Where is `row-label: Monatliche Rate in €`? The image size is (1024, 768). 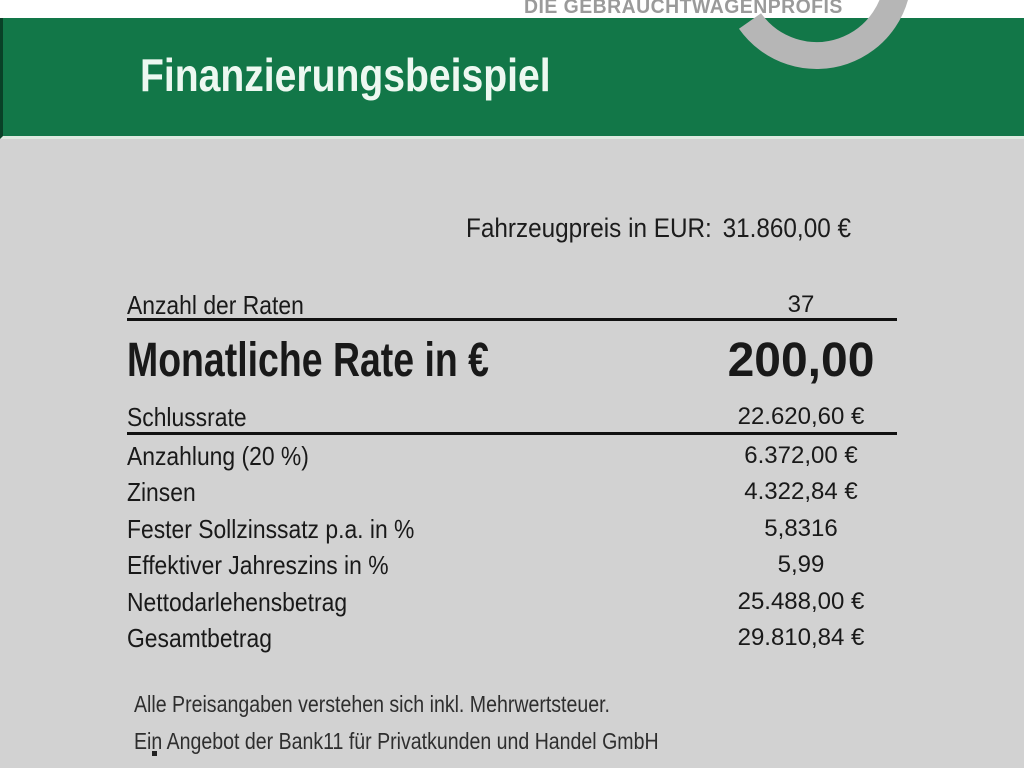
row-label: Monatliche Rate in € is located at coordinates (308, 360).